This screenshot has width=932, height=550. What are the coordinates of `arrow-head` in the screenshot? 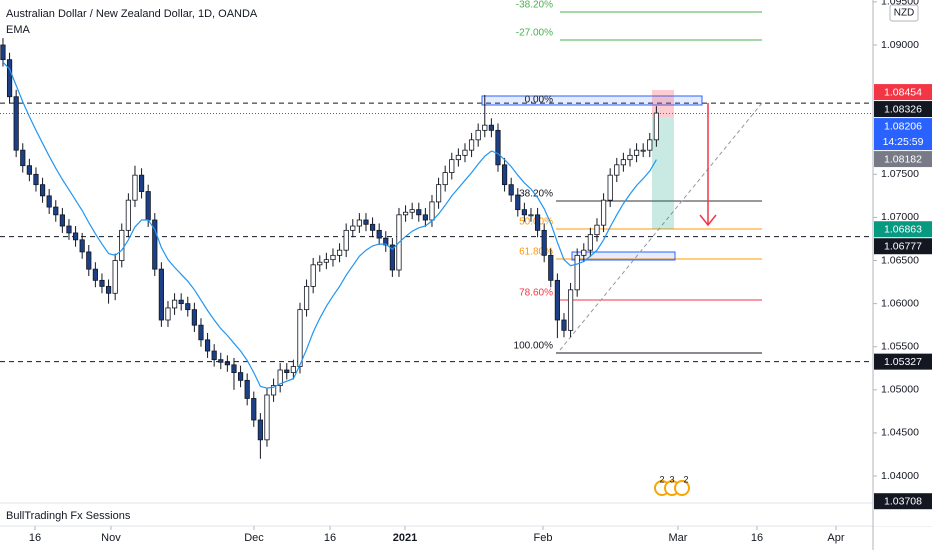 It's located at (708, 220).